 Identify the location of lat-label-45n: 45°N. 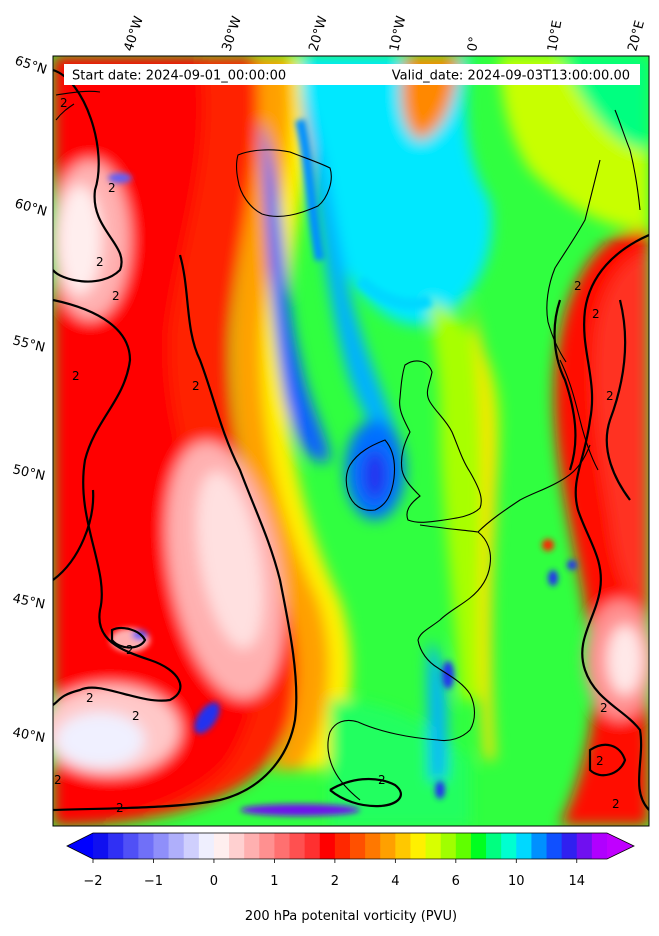
(28, 601).